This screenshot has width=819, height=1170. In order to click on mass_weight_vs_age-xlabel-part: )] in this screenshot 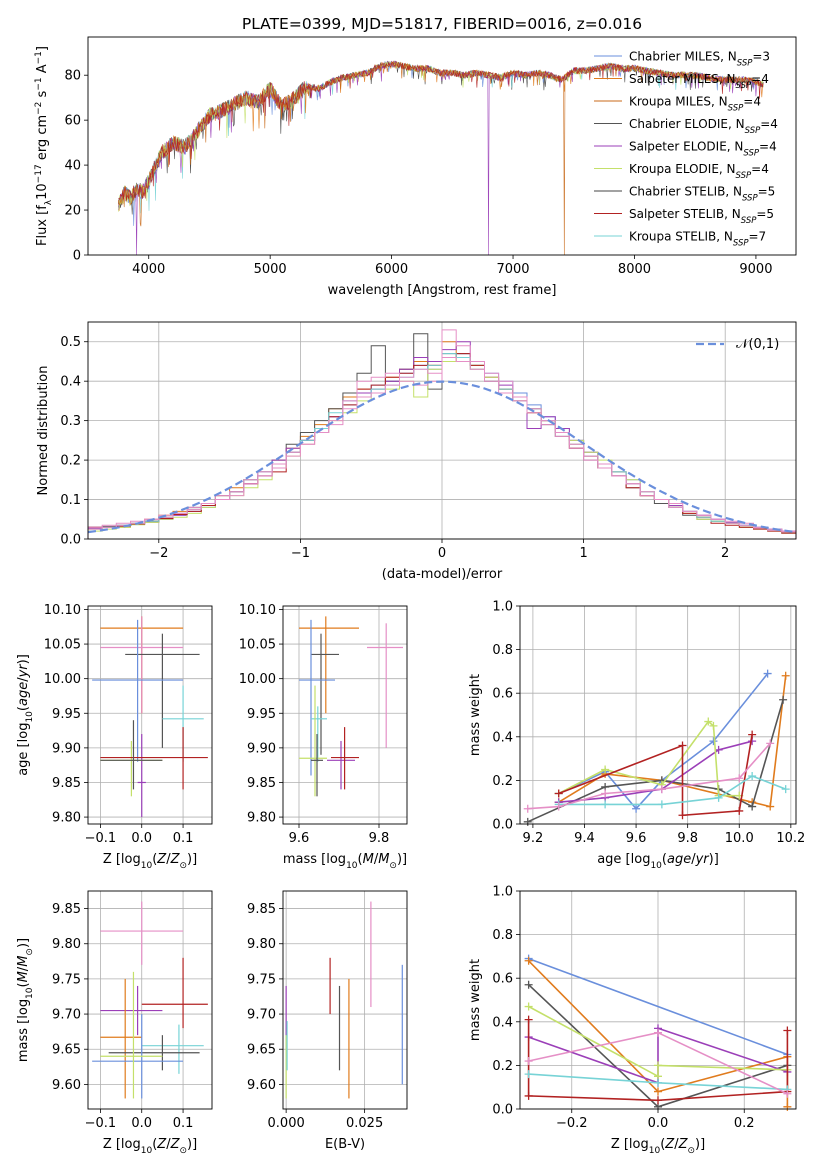, I will do `click(714, 859)`.